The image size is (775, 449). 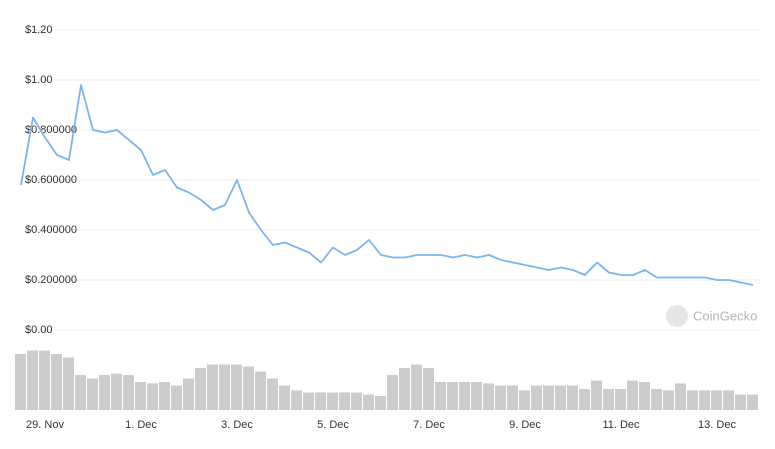 What do you see at coordinates (51, 230) in the screenshot?
I see `y-tick-label: $0.400000` at bounding box center [51, 230].